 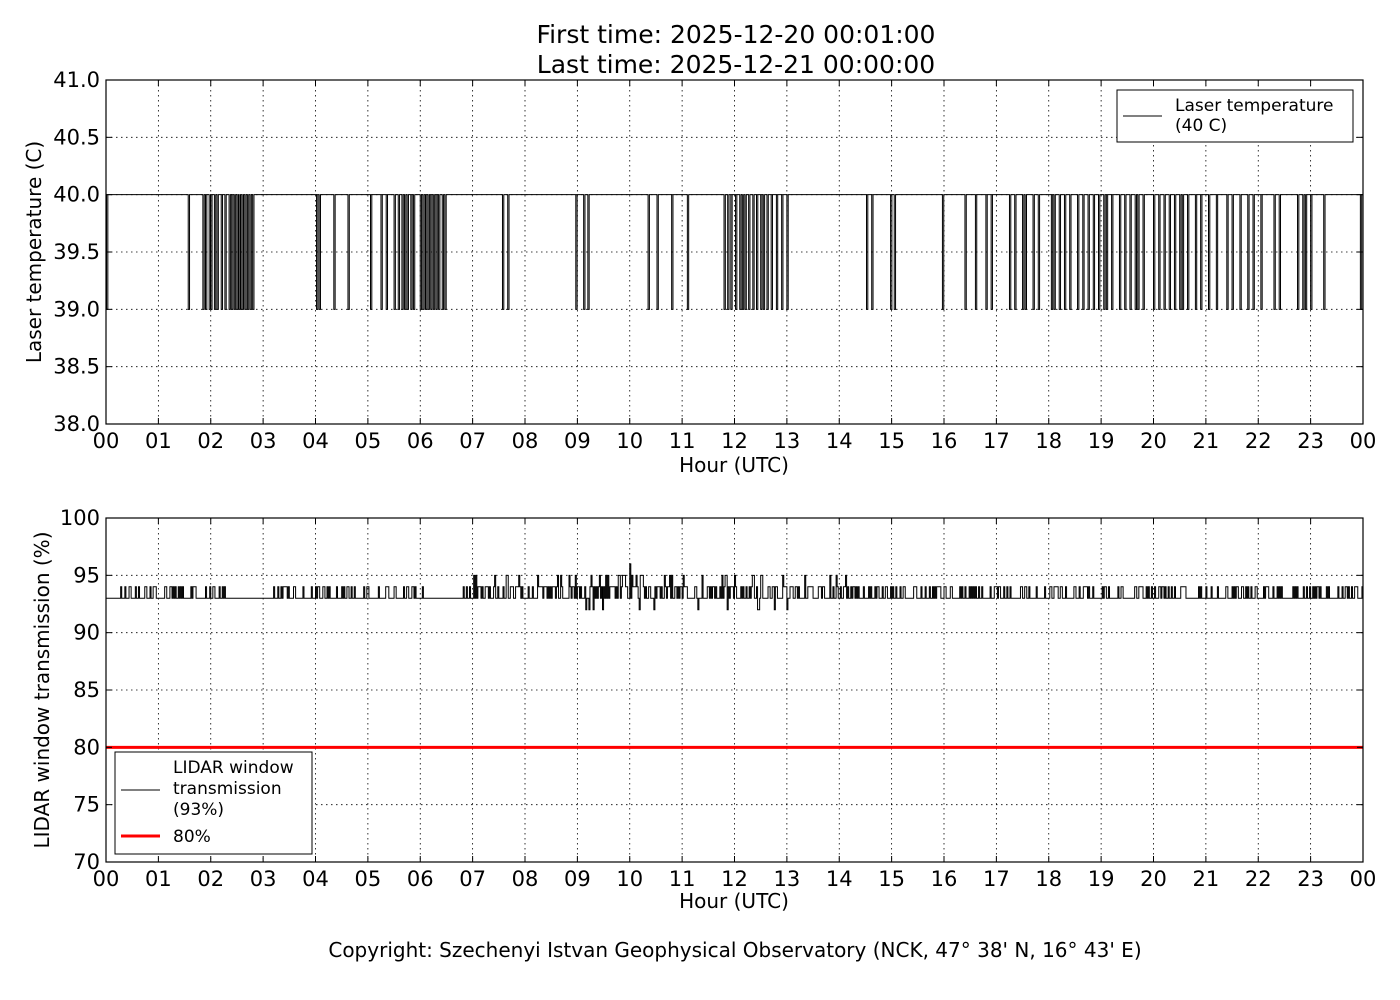 I want to click on laser-temperature-xtick-label: 01, so click(x=158, y=441).